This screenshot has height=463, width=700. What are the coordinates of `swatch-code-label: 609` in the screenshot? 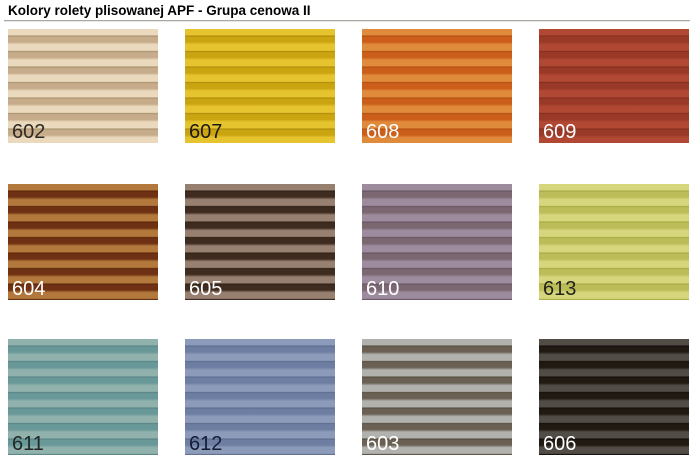 It's located at (560, 132).